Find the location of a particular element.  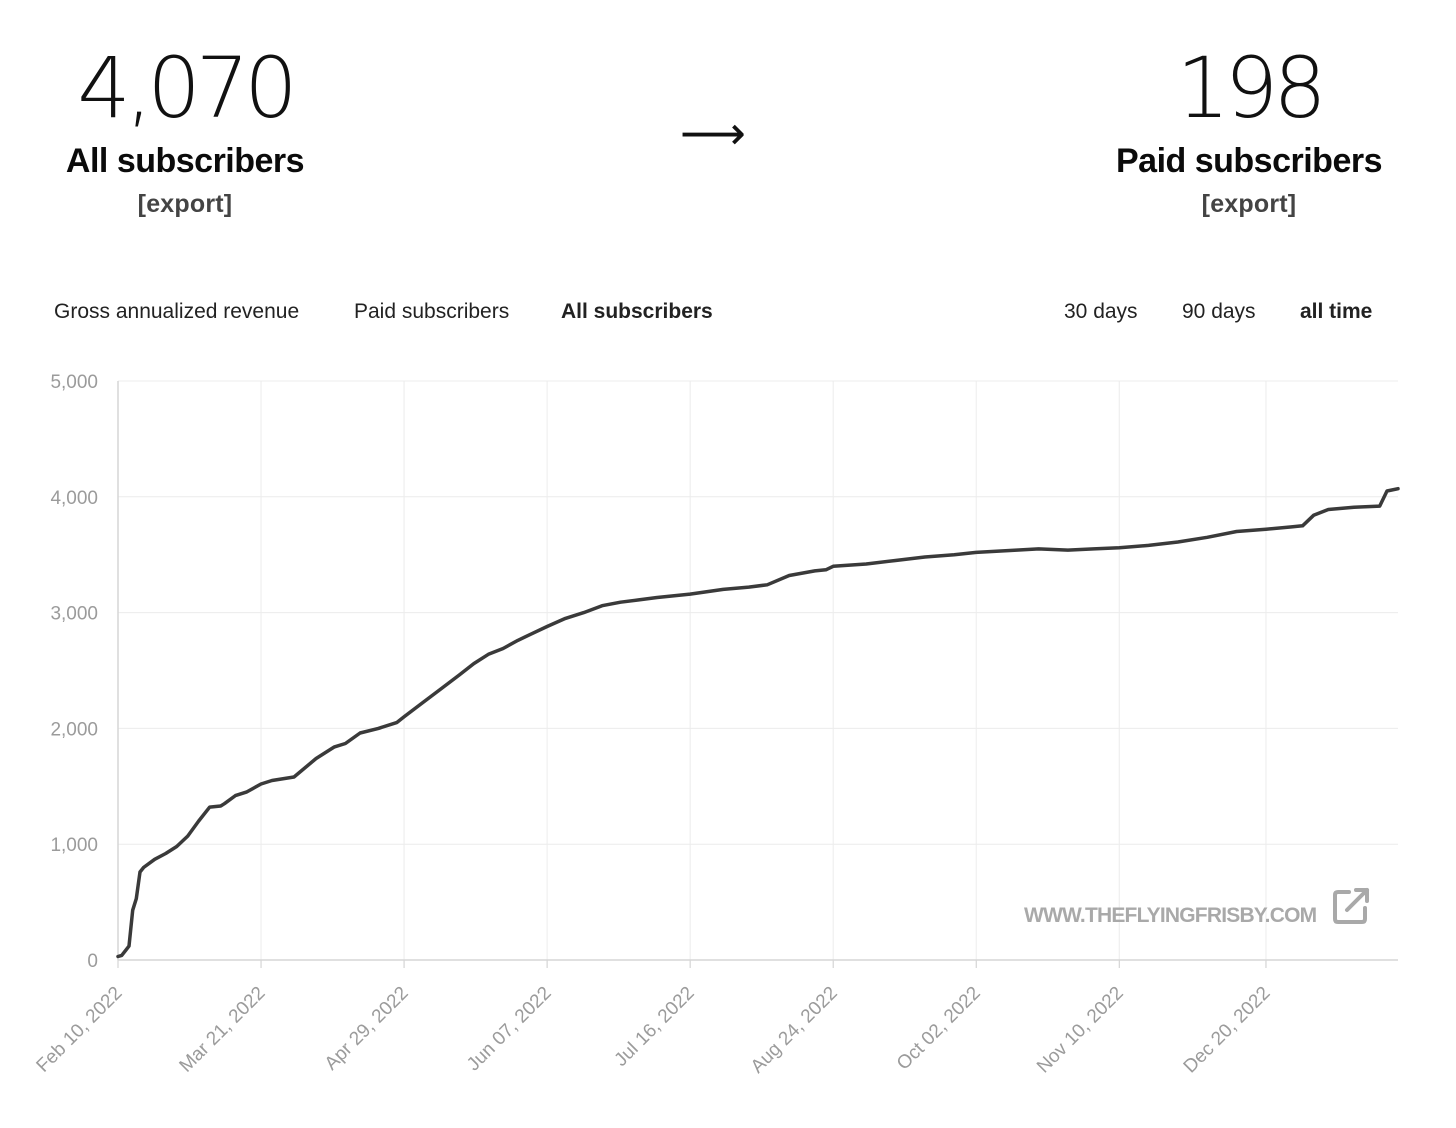

tab-paid-subscribers: Paid subscribers is located at coordinates (432, 311).